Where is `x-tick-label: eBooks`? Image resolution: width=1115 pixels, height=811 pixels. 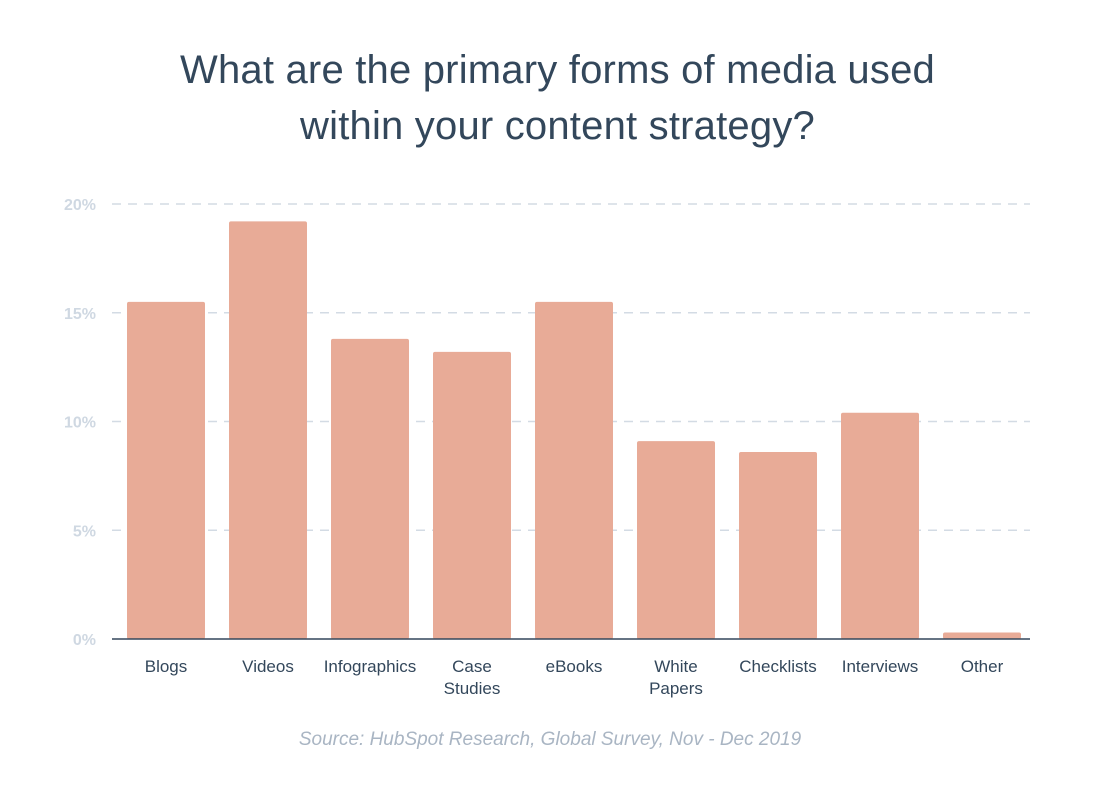
x-tick-label: eBooks is located at coordinates (574, 666).